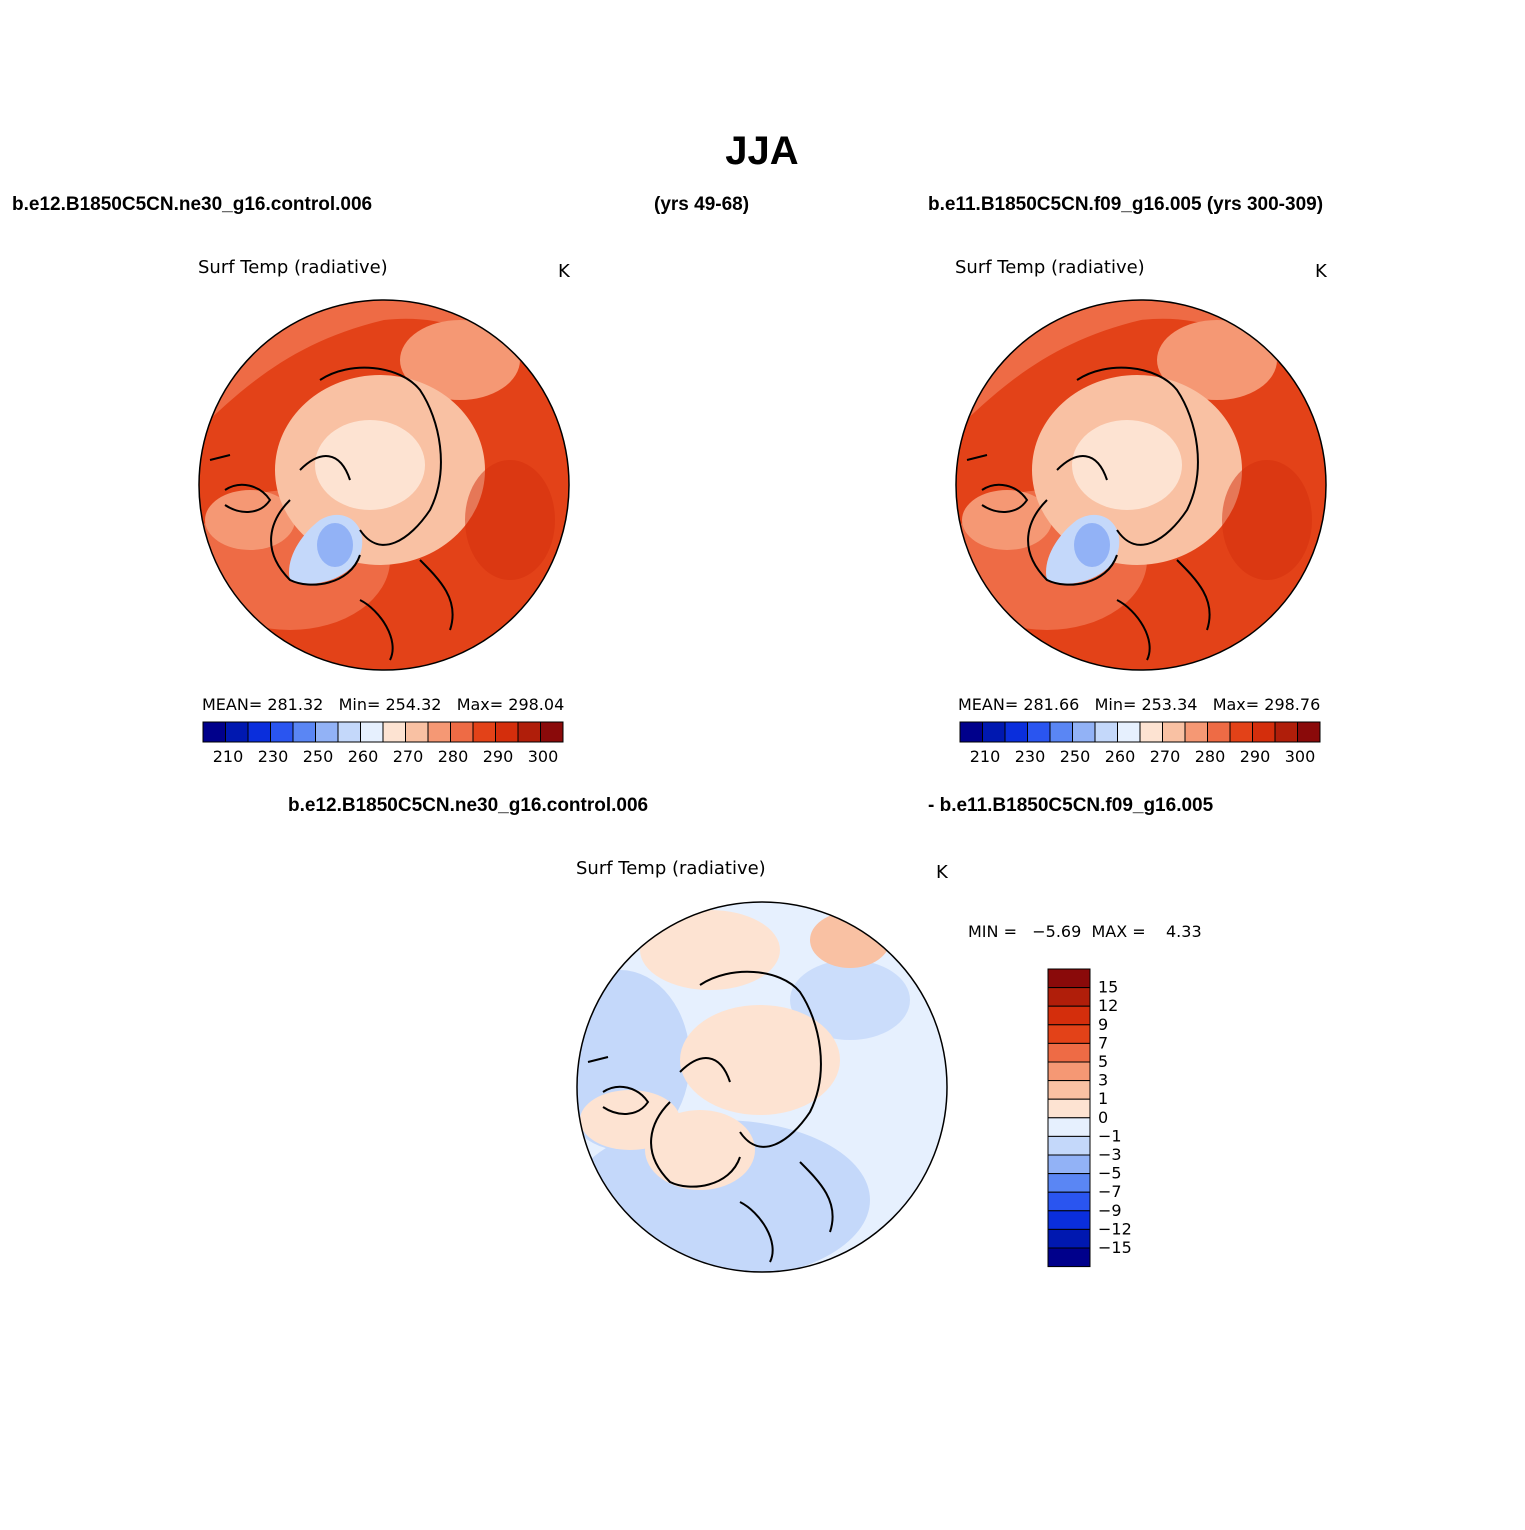 This screenshot has height=1530, width=1525. Describe the element at coordinates (942, 872) in the screenshot. I see `panel-diff-units: K` at that location.